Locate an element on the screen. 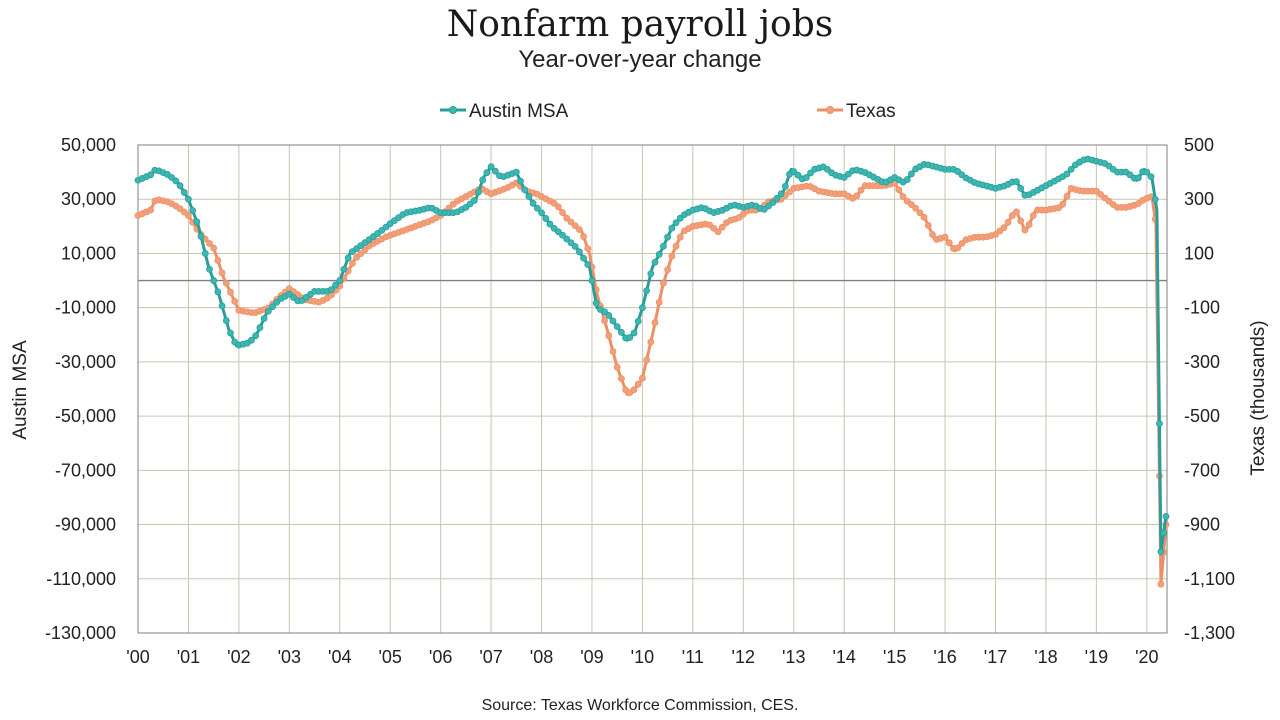  y-left-tick-label: 50,000 is located at coordinates (88, 145).